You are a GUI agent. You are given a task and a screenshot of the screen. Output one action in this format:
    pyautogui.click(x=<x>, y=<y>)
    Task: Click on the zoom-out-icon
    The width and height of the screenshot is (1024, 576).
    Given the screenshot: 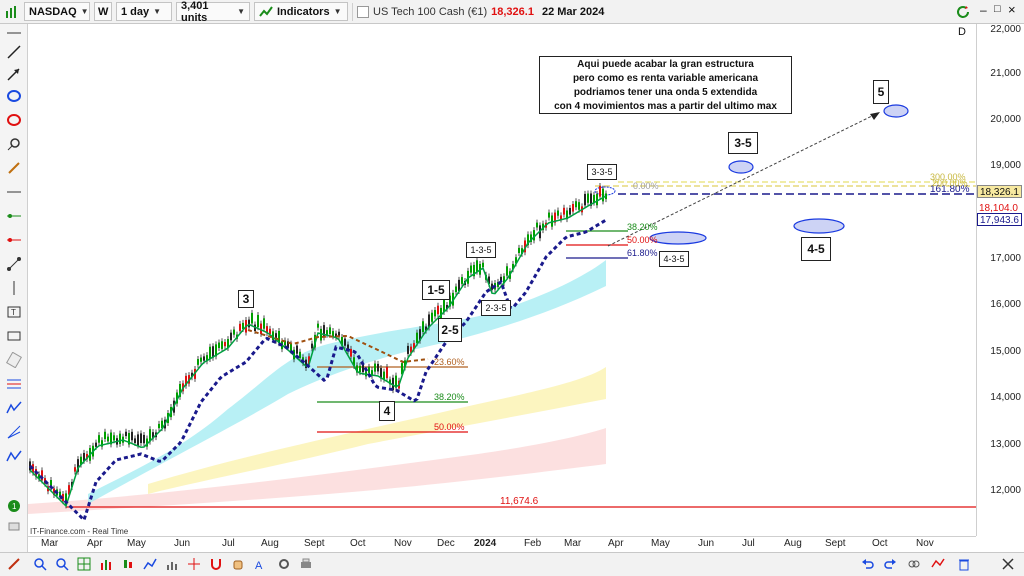 What is the action you would take?
    pyautogui.click(x=62, y=564)
    